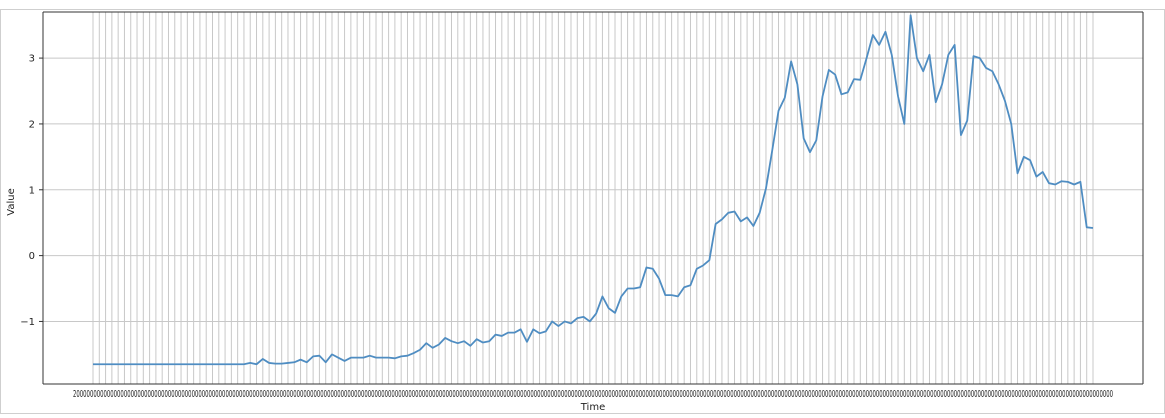 The width and height of the screenshot is (1165, 418). Describe the element at coordinates (27, 322) in the screenshot. I see `y-tick-label: −1` at that location.